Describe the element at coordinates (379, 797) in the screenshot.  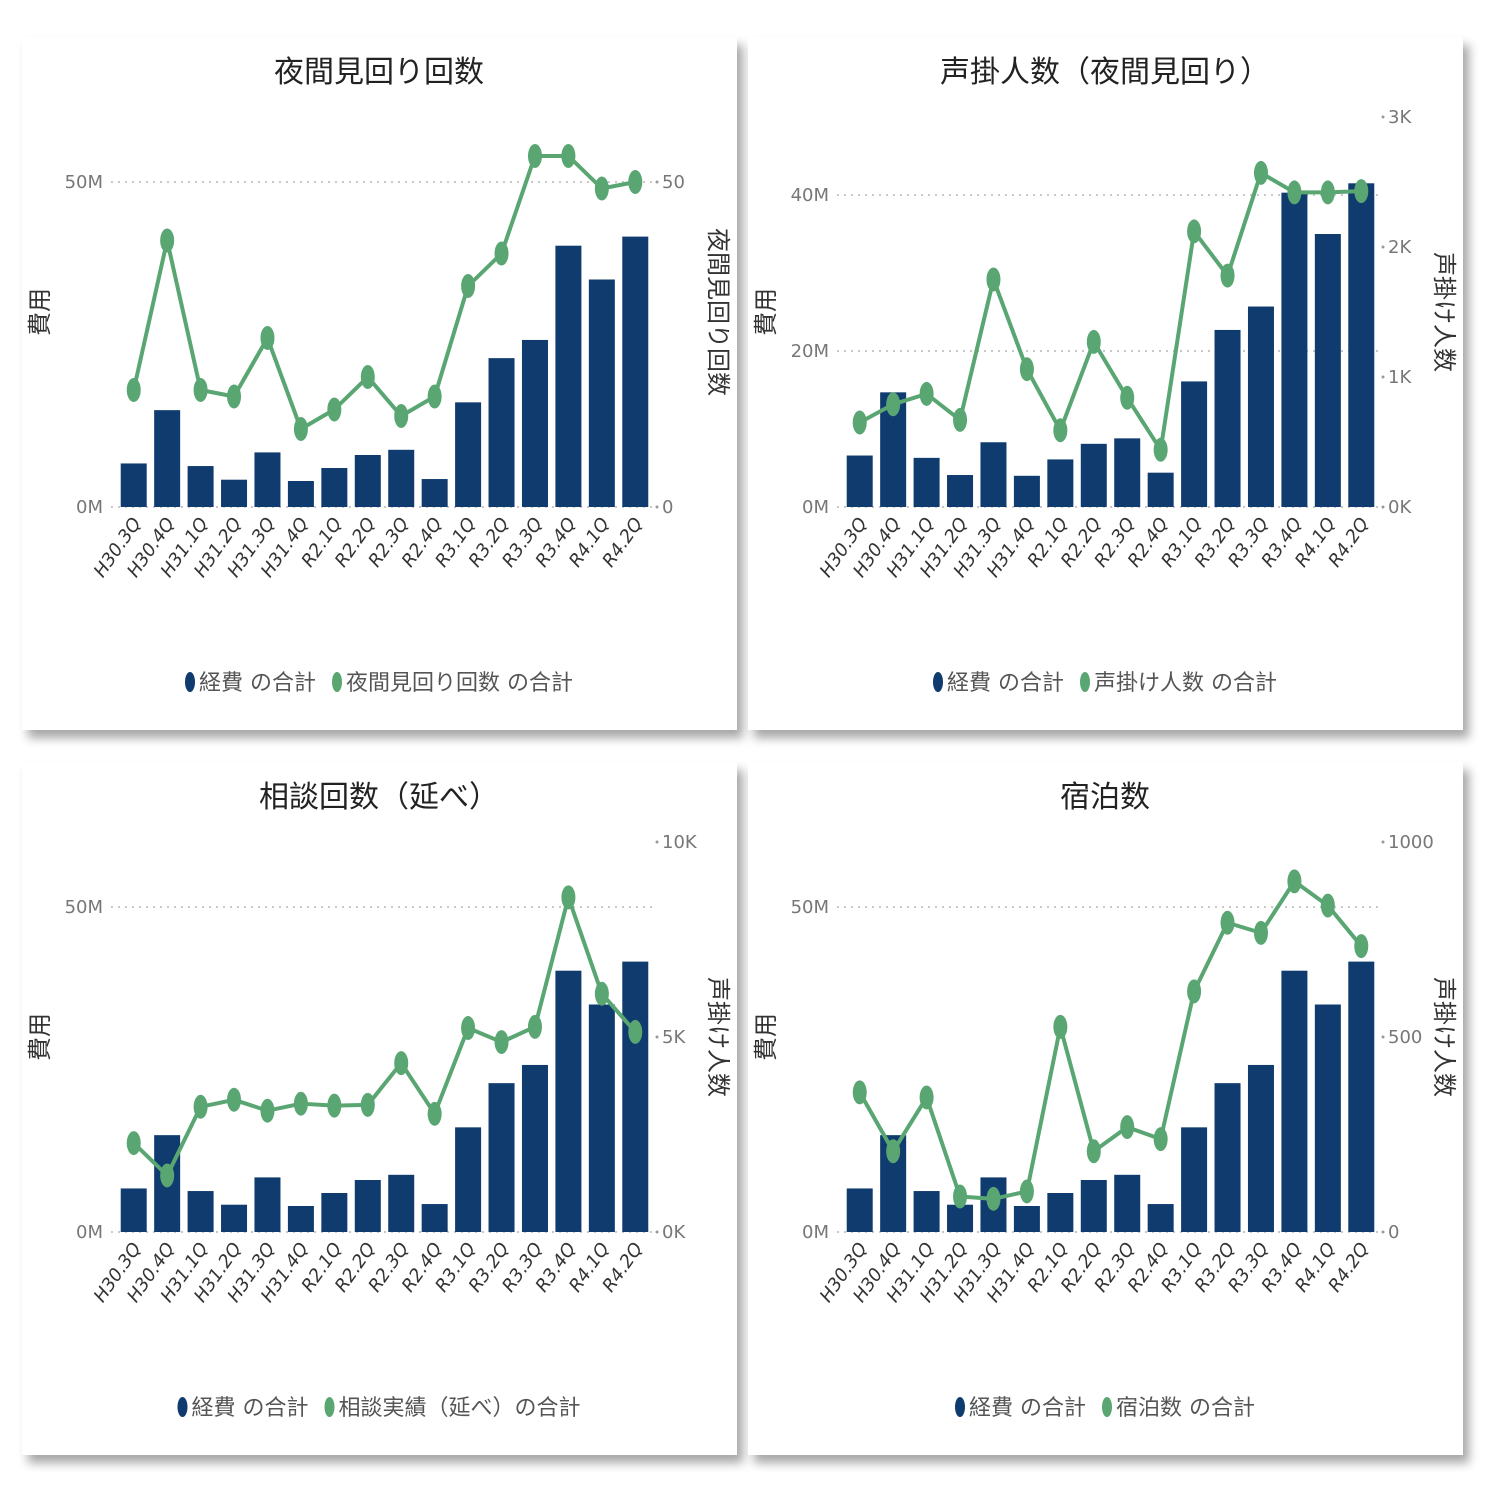
I see `chart-title: 相談回数（延べ）` at that location.